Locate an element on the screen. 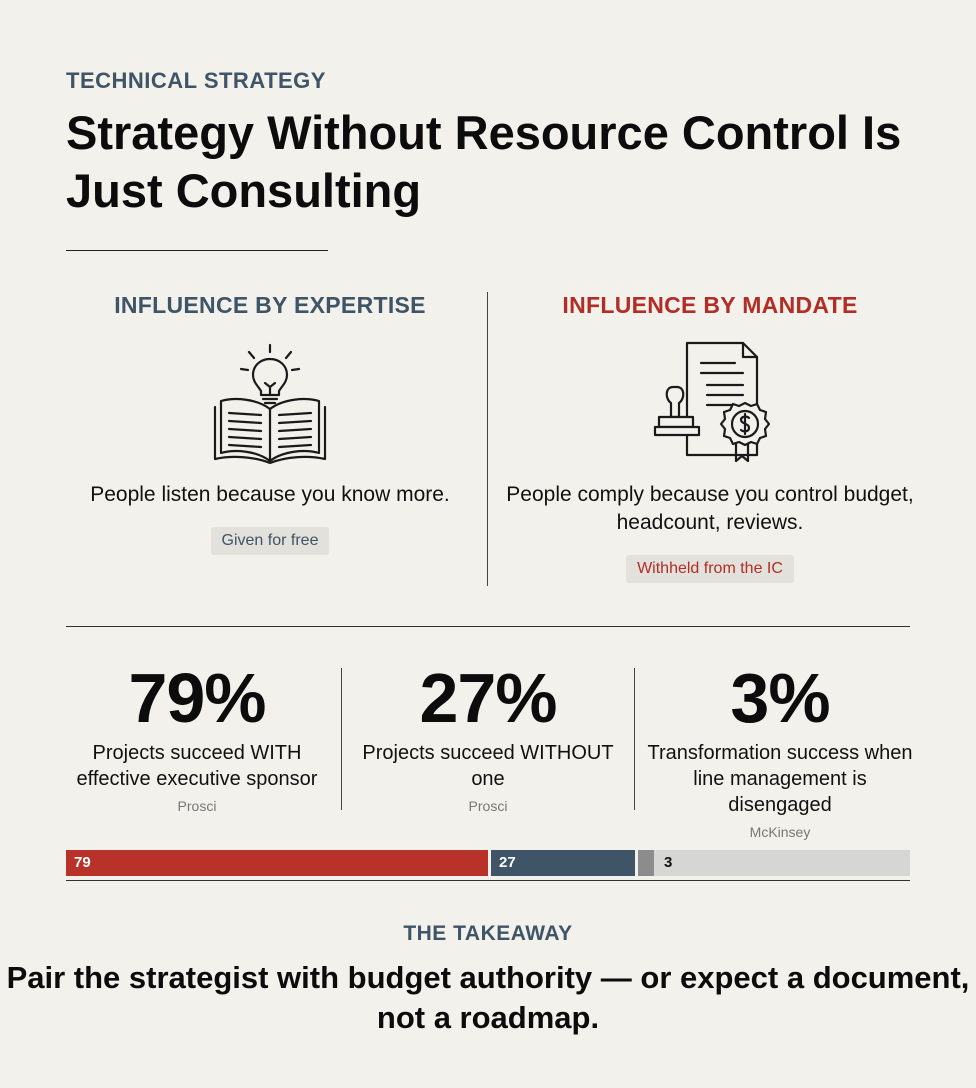 The width and height of the screenshot is (976, 1088). title-divider is located at coordinates (197, 250).